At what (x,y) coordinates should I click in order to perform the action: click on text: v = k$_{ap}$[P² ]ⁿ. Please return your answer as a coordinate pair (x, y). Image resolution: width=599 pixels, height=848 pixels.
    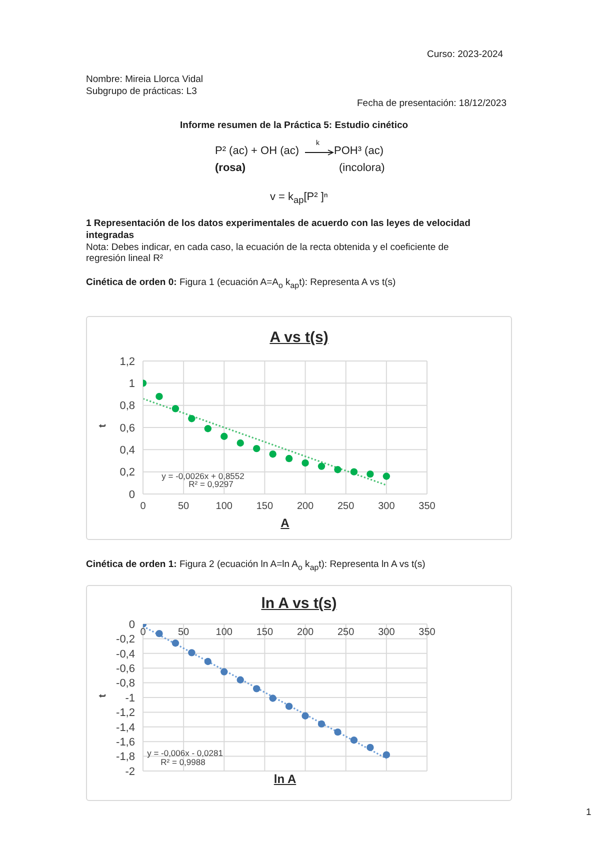
    Looking at the image, I should click on (299, 198).